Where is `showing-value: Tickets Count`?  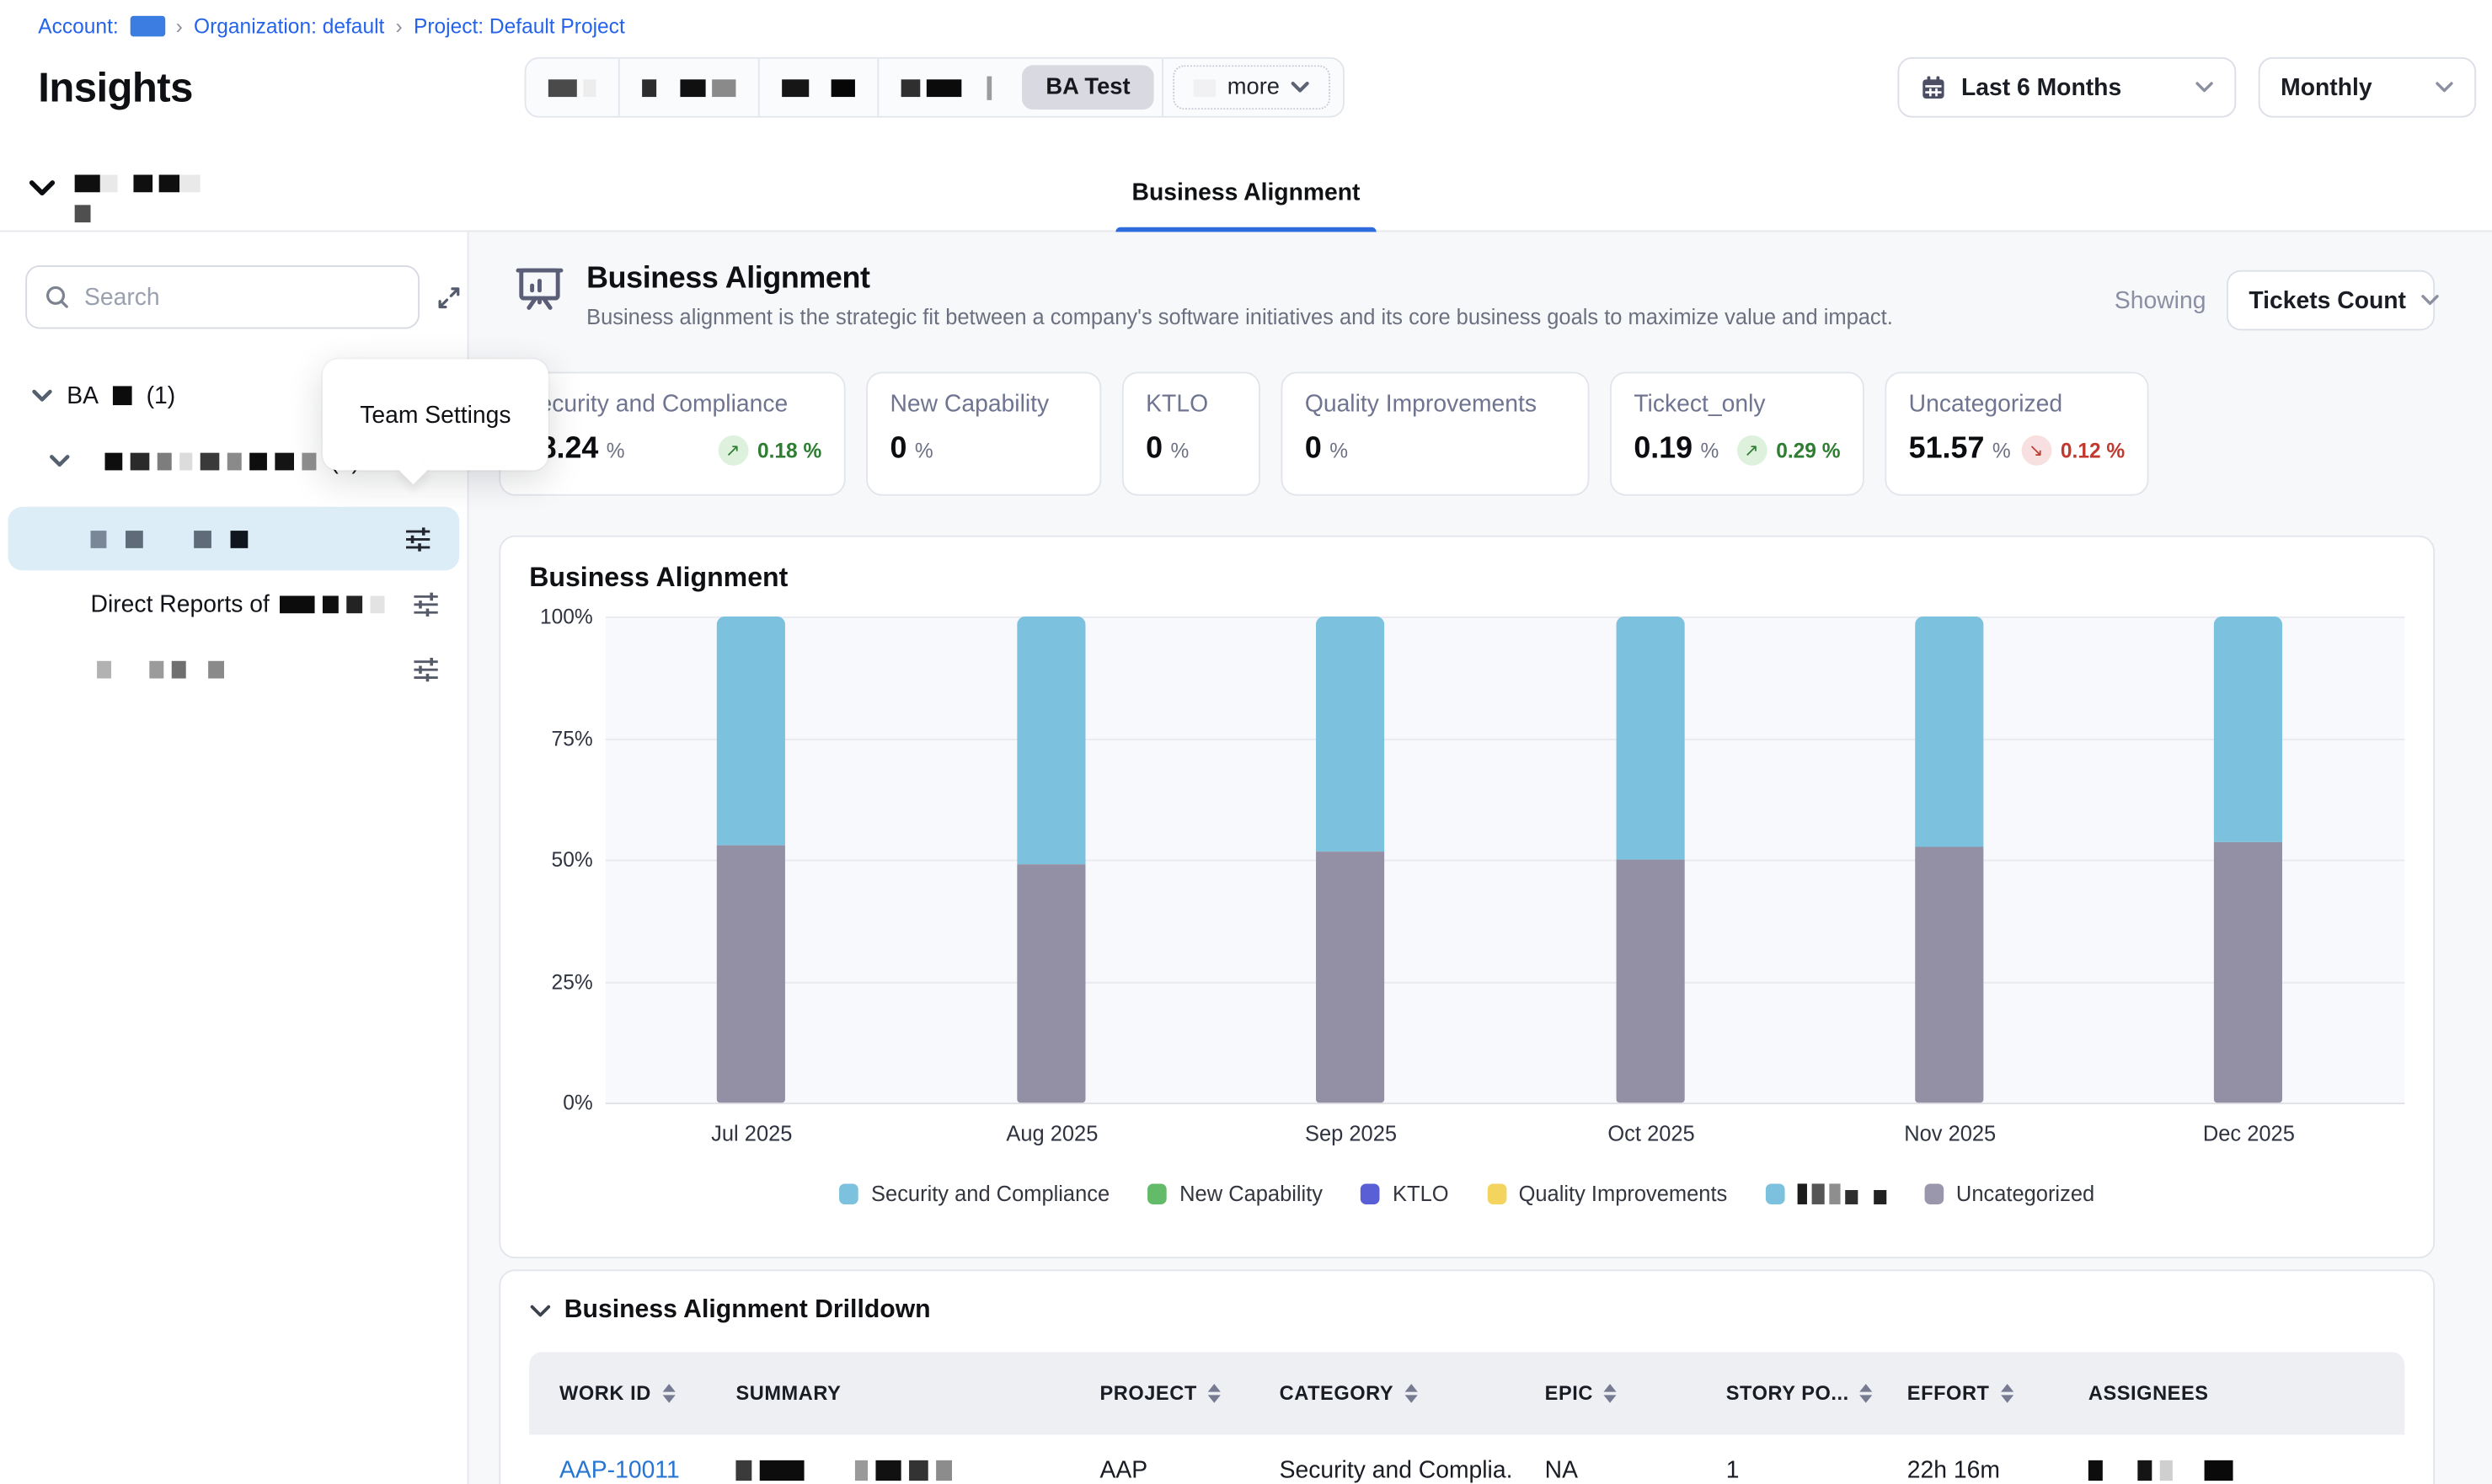
showing-value: Tickets Count is located at coordinates (2327, 300).